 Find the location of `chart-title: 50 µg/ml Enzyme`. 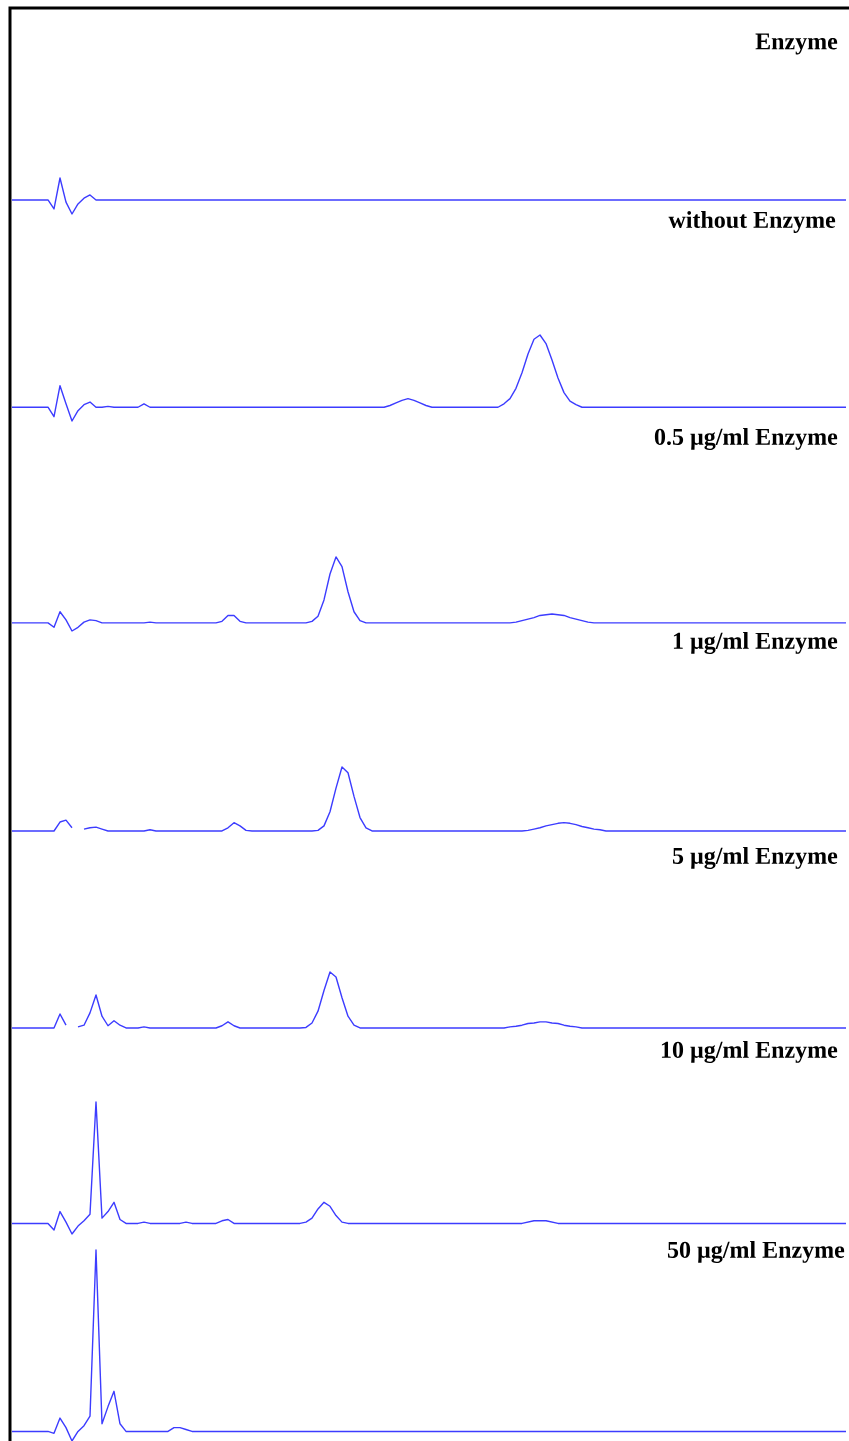

chart-title: 50 µg/ml Enzyme is located at coordinates (756, 1252).